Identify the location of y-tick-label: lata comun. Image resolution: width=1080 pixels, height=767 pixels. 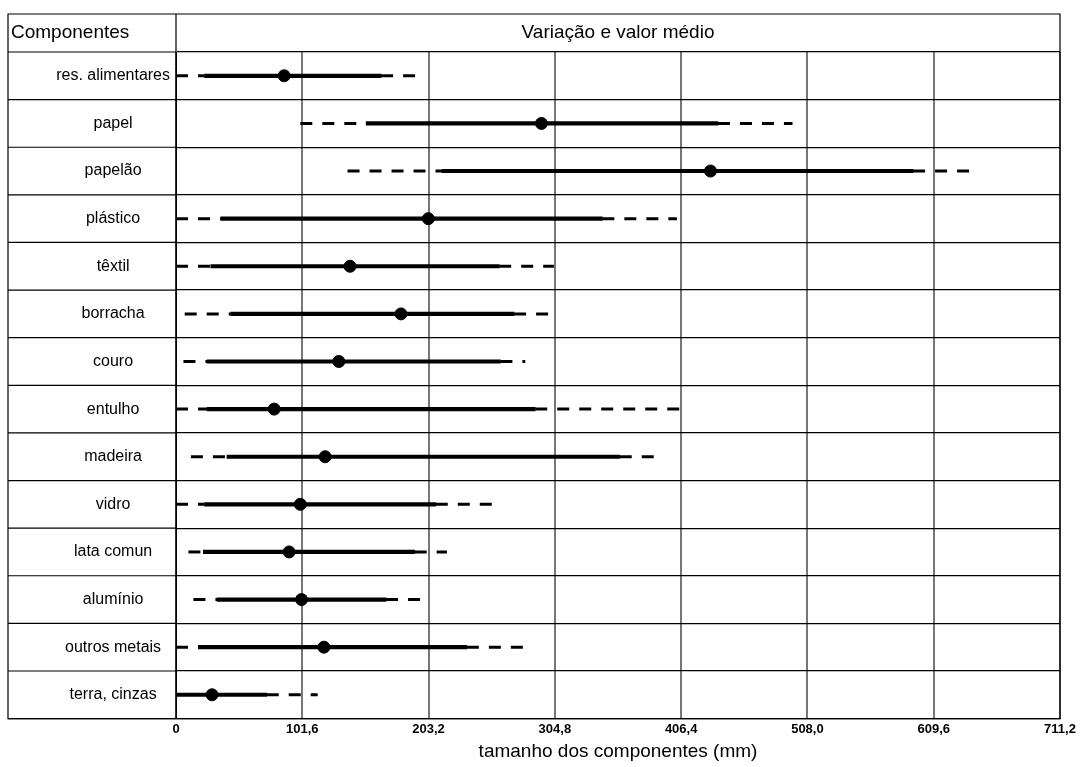
(113, 551).